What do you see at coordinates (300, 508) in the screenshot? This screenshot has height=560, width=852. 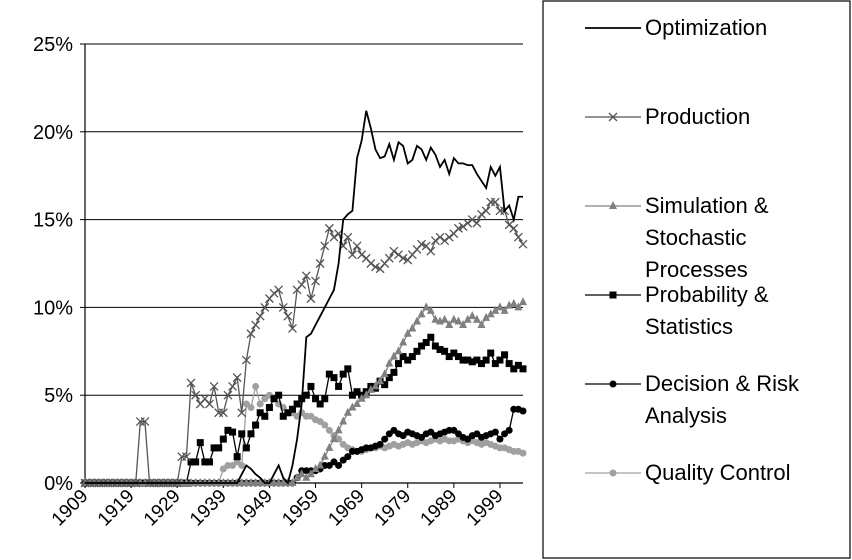 I see `x-tick-label: 1959` at bounding box center [300, 508].